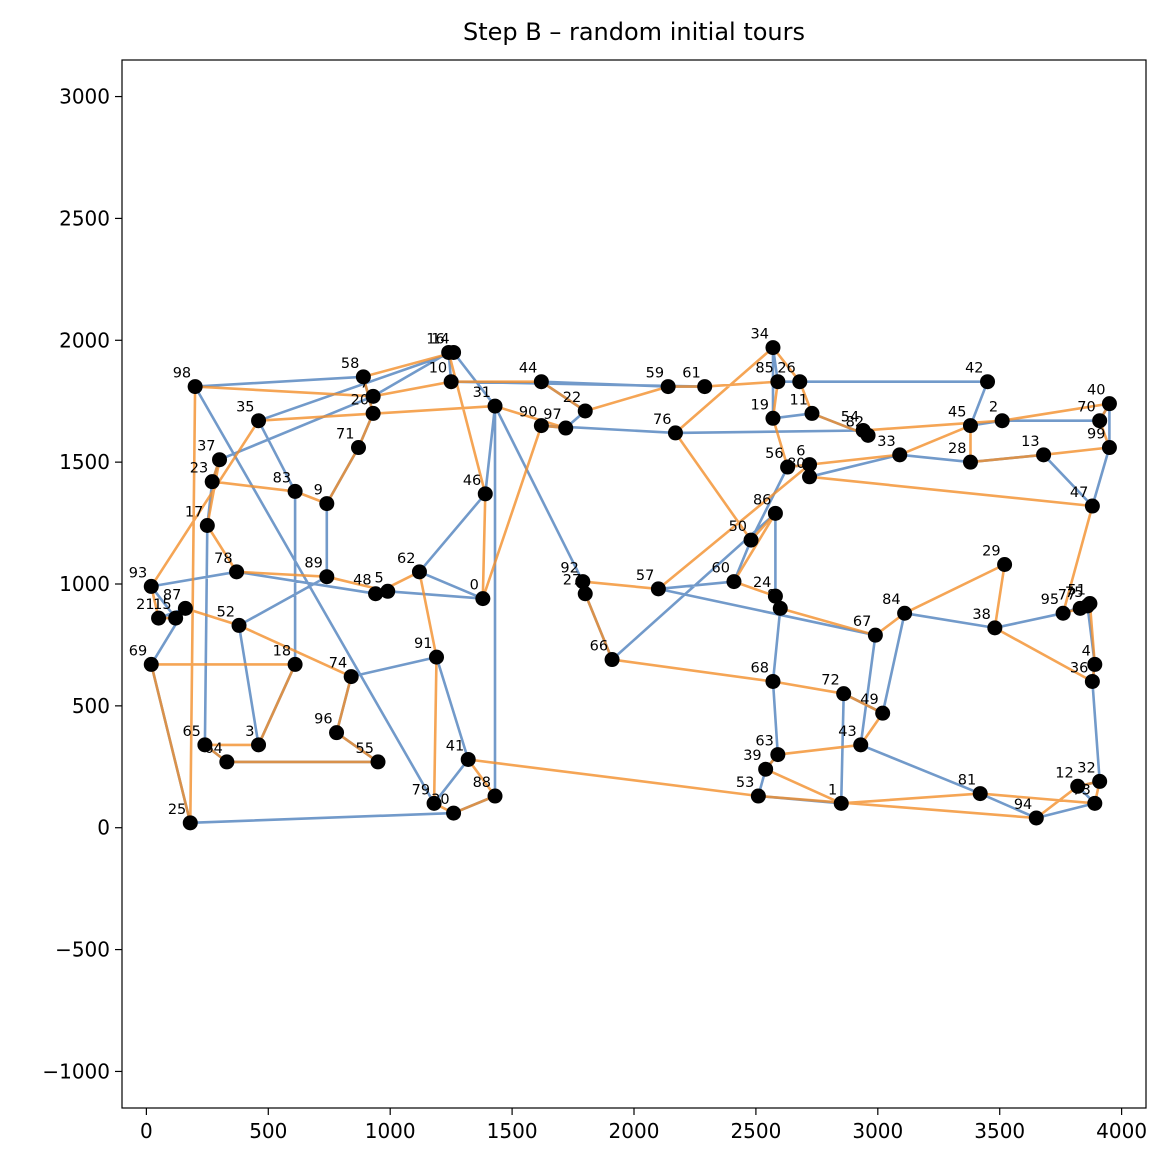  I want to click on city-label-93: 93, so click(138, 573).